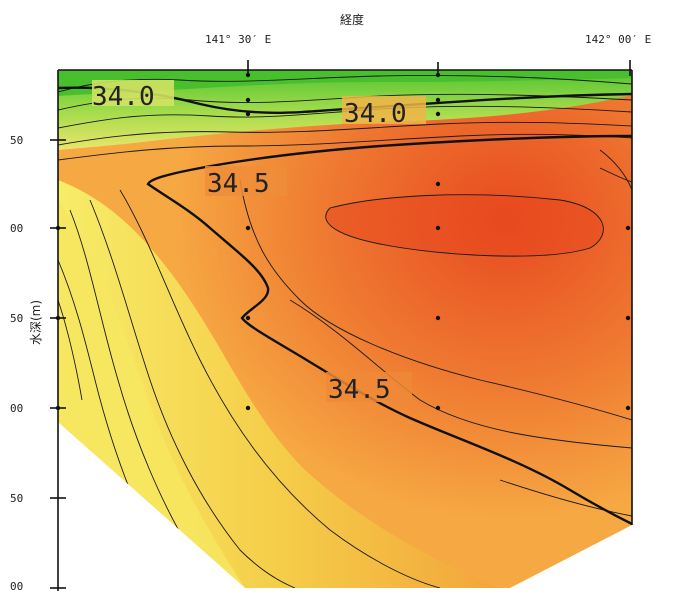  What do you see at coordinates (238, 39) in the screenshot?
I see `x-tick-label: 141° 30′ E` at bounding box center [238, 39].